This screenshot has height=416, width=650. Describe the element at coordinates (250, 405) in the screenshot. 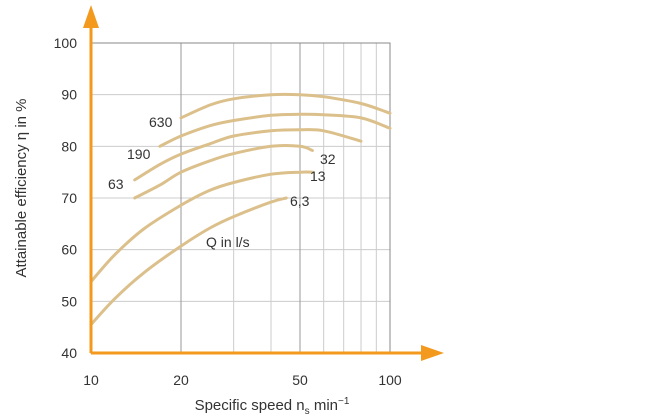

I see `x-axis-title-main: Specific speed n` at that location.